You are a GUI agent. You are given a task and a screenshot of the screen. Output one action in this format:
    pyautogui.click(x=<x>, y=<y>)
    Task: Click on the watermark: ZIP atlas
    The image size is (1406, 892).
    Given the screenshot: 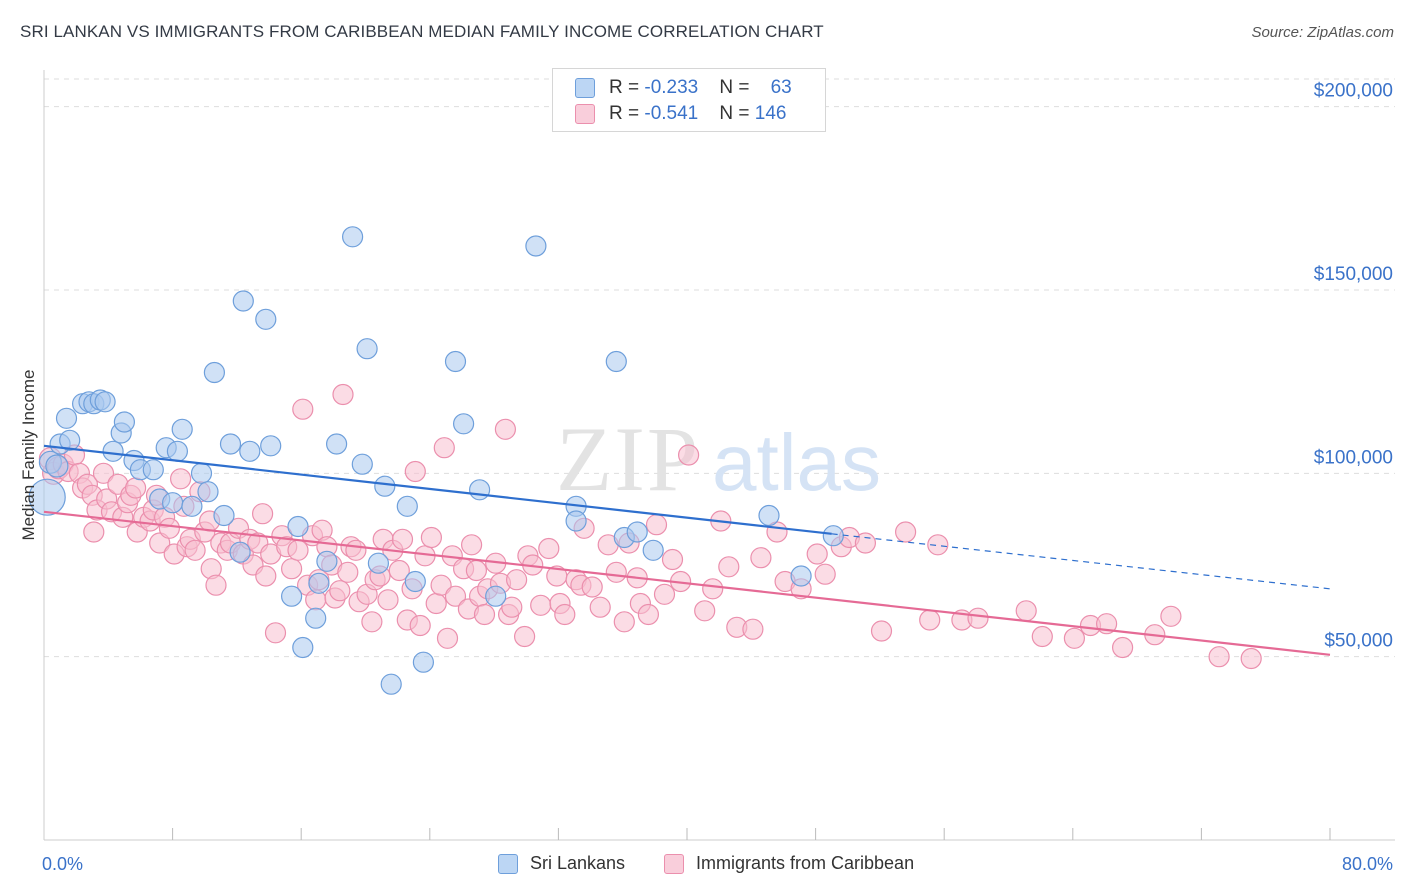 What is the action you would take?
    pyautogui.click(x=718, y=459)
    